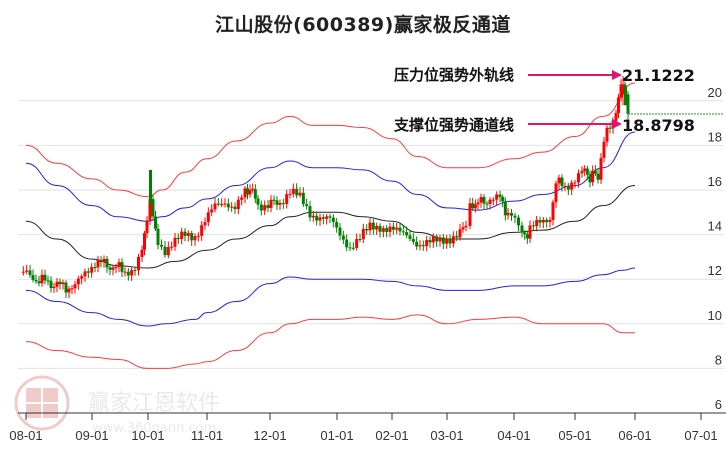 The width and height of the screenshot is (726, 450). I want to click on resistance-value: 21.1222, so click(658, 75).